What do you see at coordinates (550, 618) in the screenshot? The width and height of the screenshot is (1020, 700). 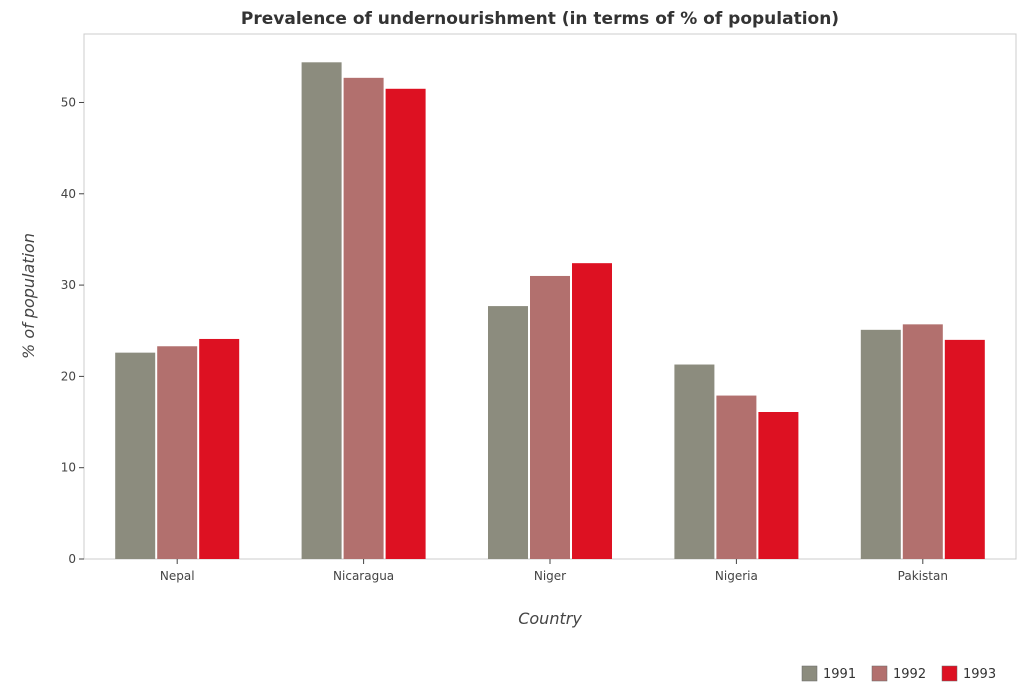 I see `x-axis-label: Country` at bounding box center [550, 618].